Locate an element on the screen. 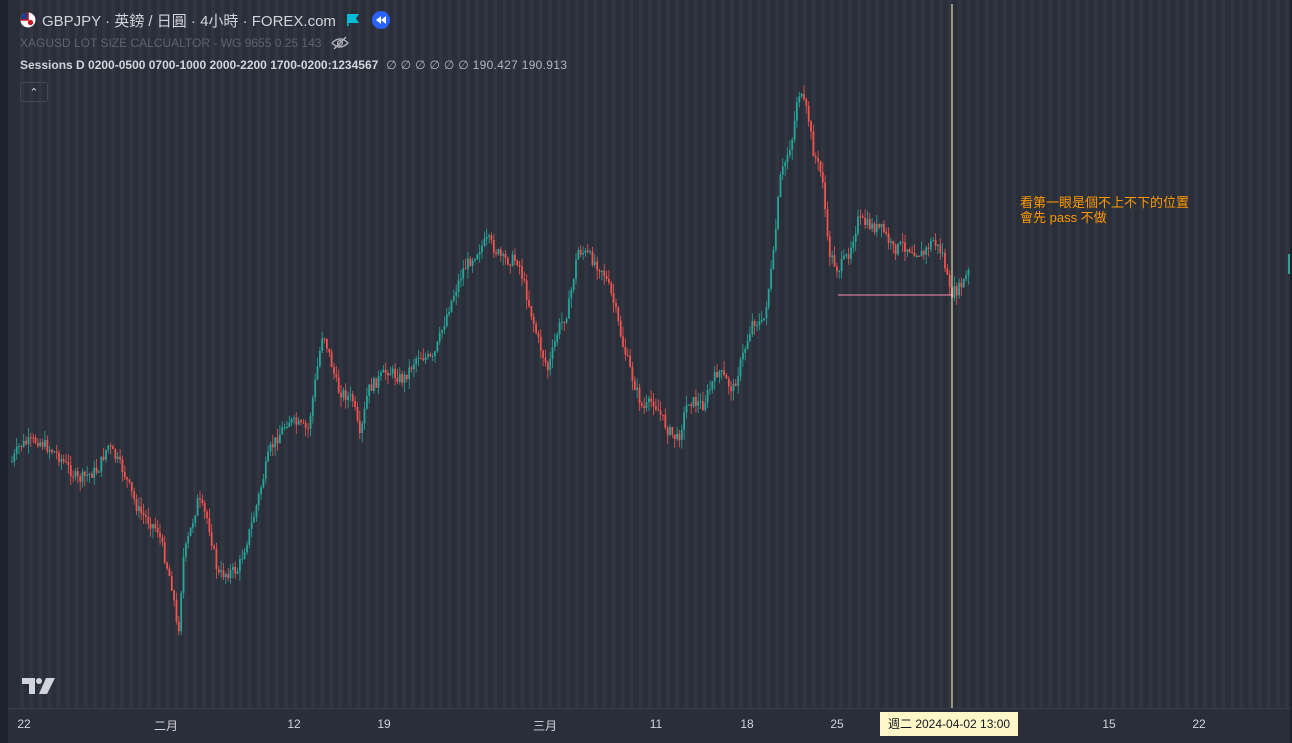 This screenshot has width=1292, height=743. tradingview-logo-icon is located at coordinates (39, 686).